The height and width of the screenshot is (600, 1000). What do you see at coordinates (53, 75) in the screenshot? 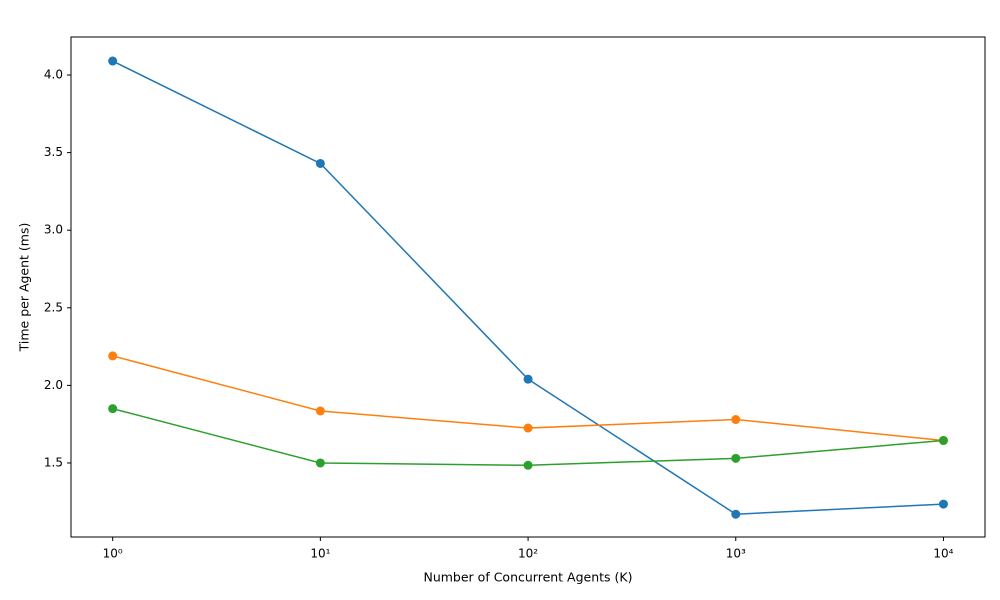
I see `y-tick-label: 4.0` at bounding box center [53, 75].